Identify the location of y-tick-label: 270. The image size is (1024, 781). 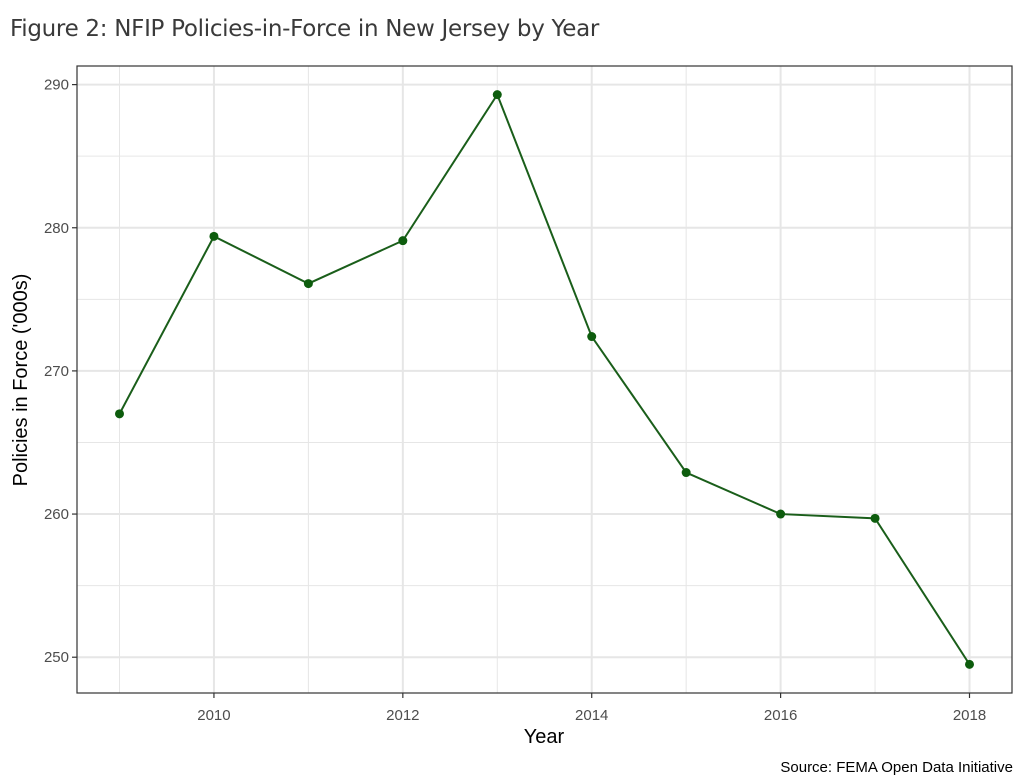
(56, 371).